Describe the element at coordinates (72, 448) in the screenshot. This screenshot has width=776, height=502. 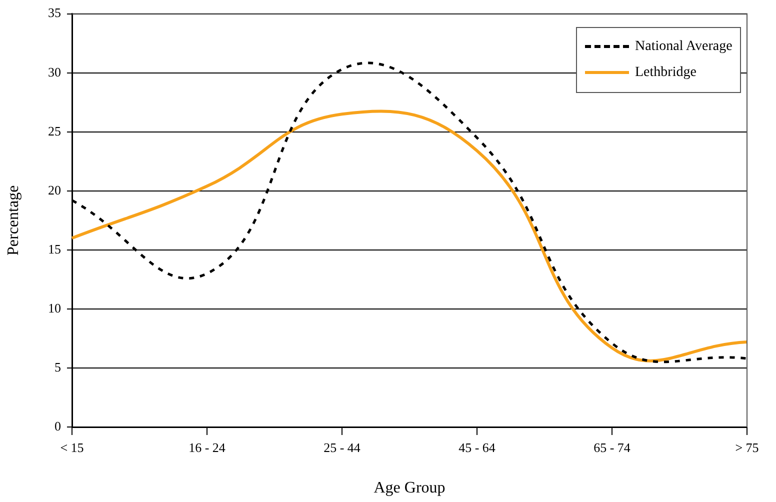
I see `x-tick-label: < 15` at that location.